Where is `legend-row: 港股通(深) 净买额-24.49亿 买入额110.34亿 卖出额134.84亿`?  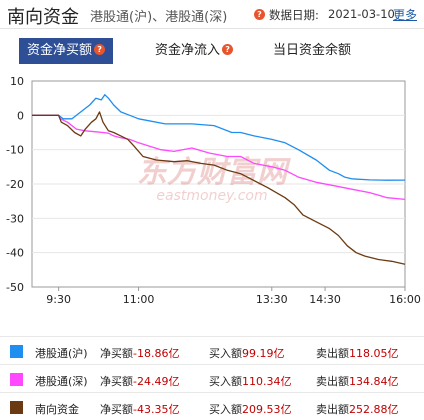 legend-row: 港股通(深) 净买额-24.49亿 买入额110.34亿 卖出额134.84亿 is located at coordinates (212, 379).